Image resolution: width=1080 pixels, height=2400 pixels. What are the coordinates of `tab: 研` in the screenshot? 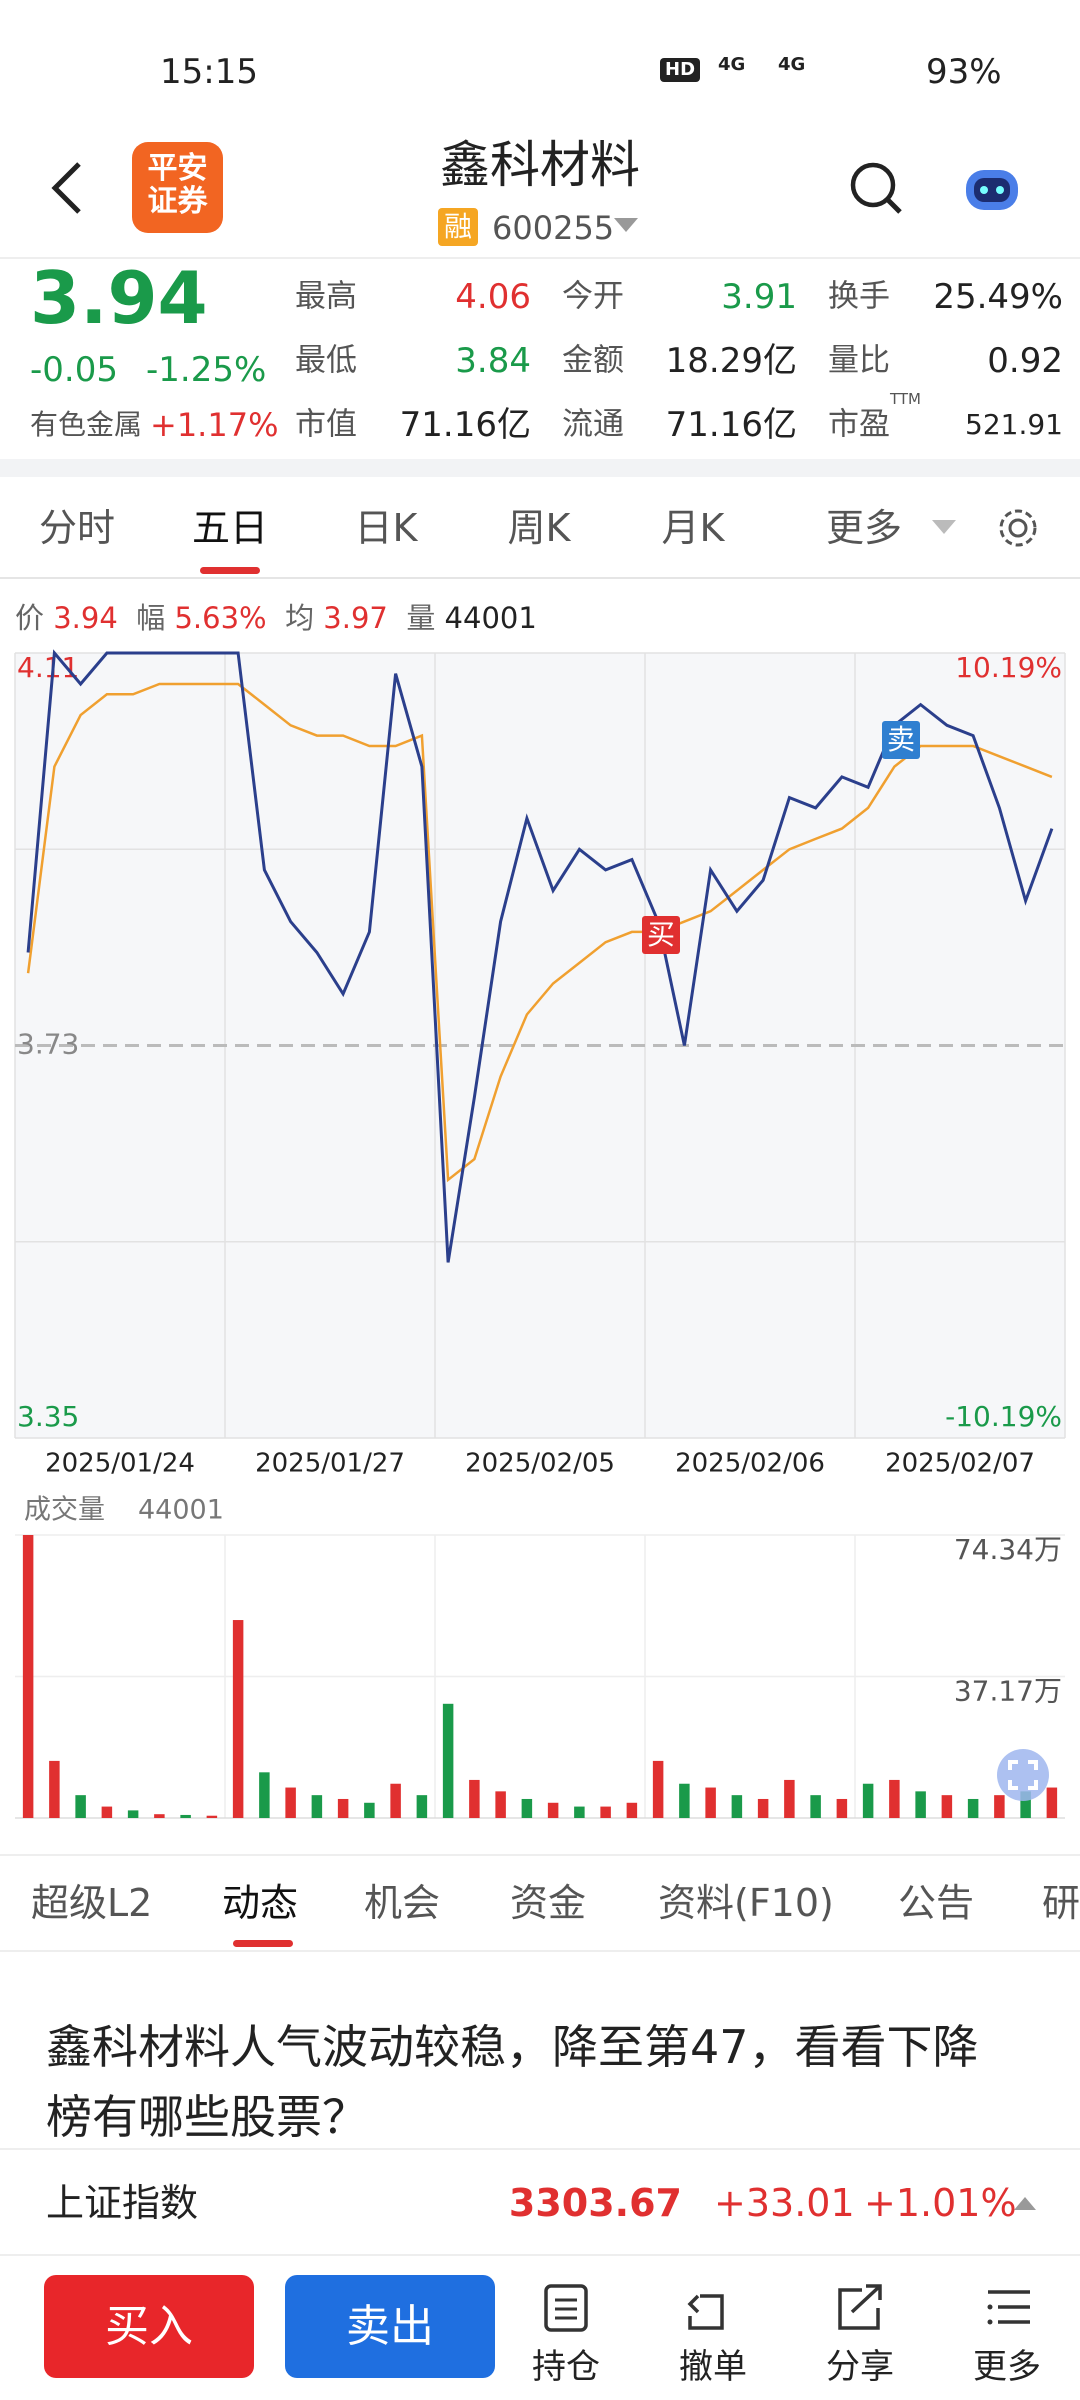 It's located at (1061, 1903).